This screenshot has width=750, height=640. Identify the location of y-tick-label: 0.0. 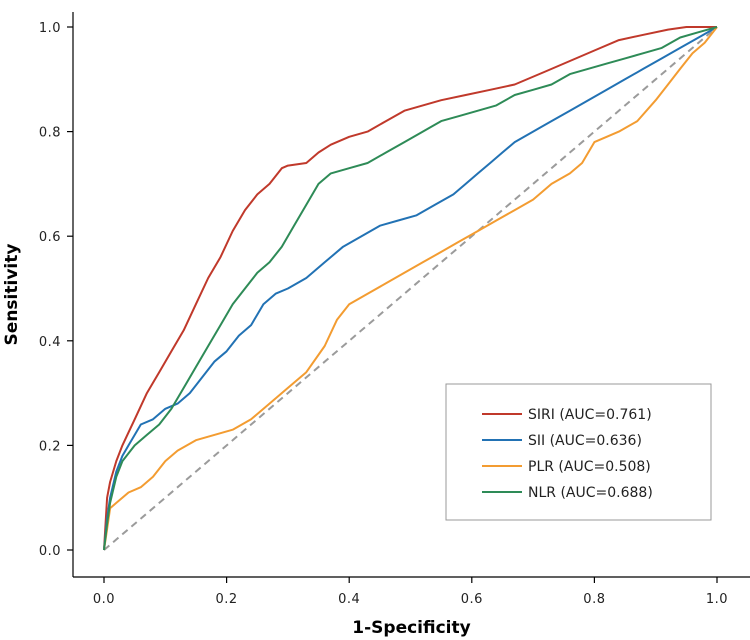
(50, 551).